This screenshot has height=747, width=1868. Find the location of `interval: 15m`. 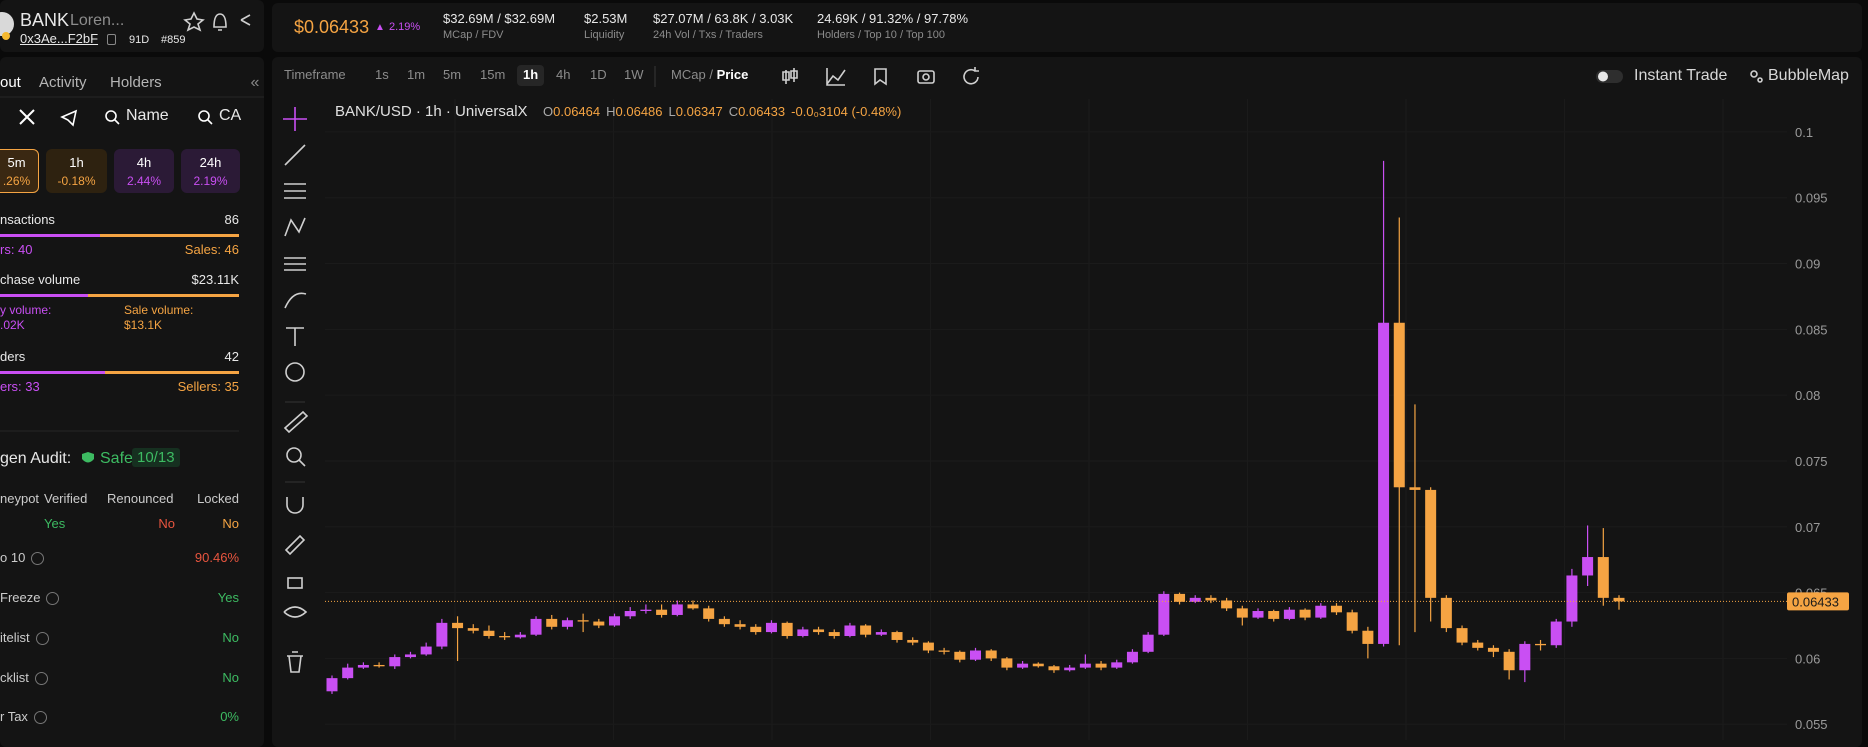

interval: 15m is located at coordinates (493, 74).